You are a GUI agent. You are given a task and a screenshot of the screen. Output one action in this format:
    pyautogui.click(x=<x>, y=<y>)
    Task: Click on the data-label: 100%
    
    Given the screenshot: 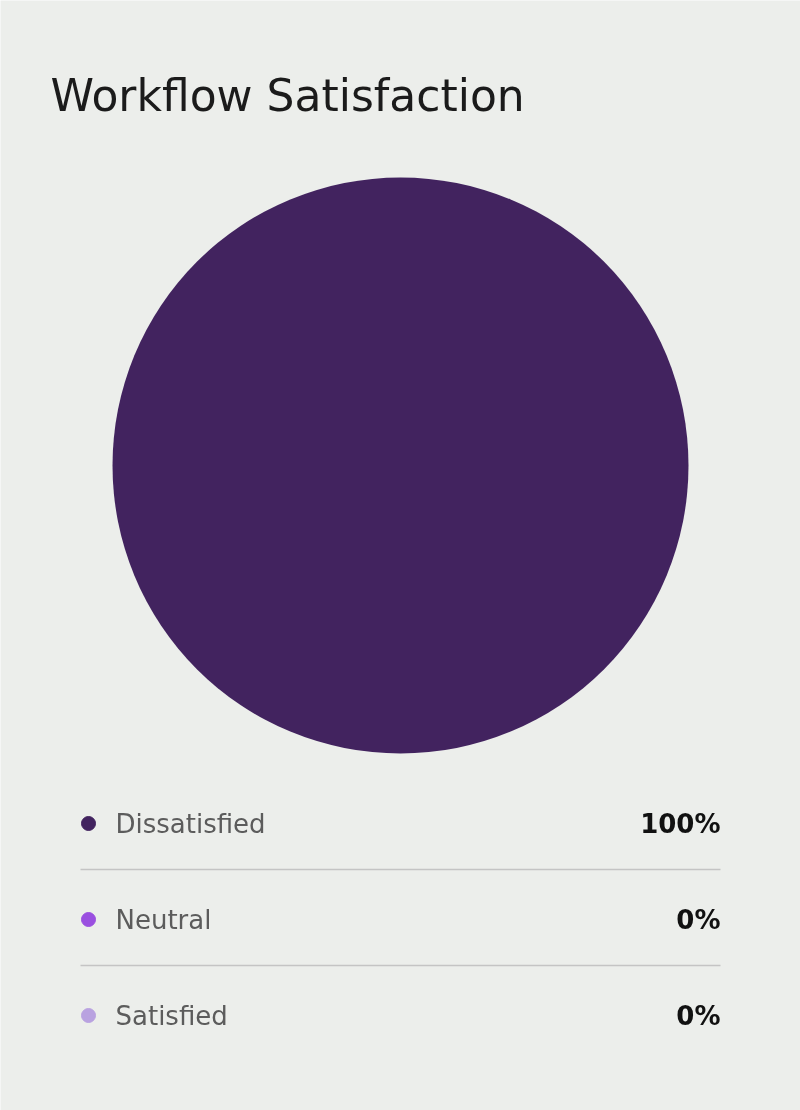 What is the action you would take?
    pyautogui.click(x=680, y=823)
    